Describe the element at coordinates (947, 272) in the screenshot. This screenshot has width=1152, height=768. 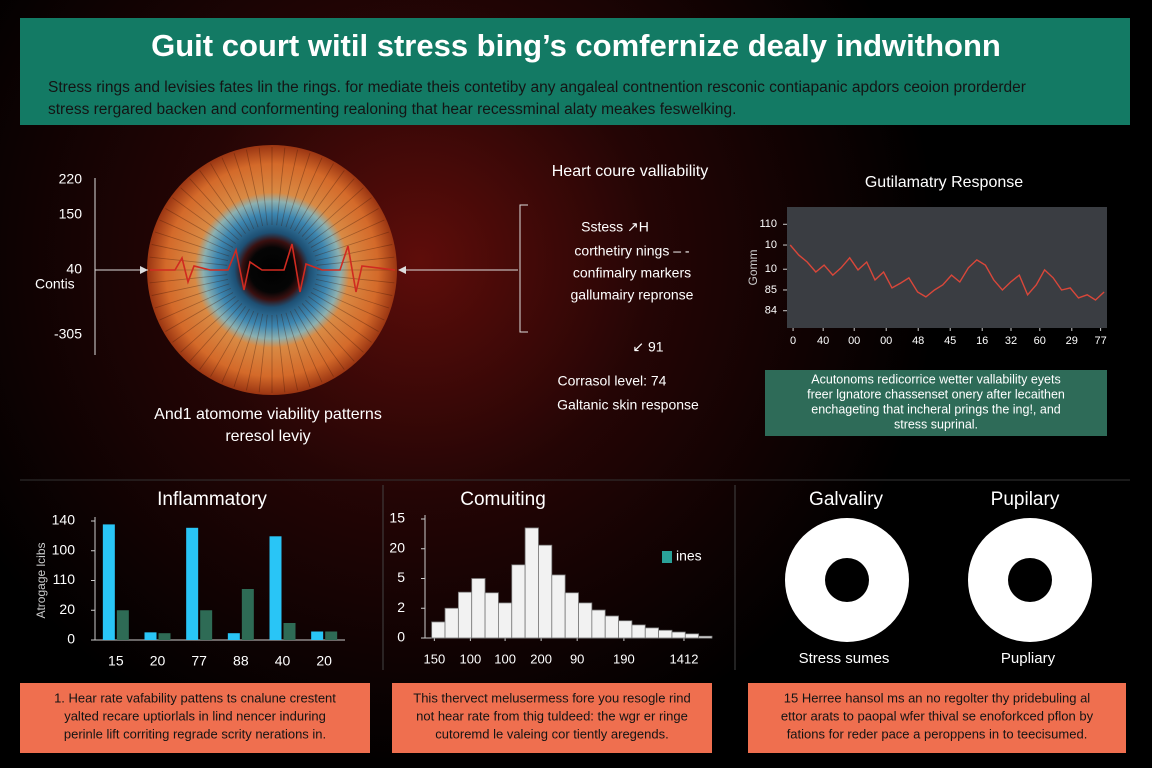
I see `data-line` at that location.